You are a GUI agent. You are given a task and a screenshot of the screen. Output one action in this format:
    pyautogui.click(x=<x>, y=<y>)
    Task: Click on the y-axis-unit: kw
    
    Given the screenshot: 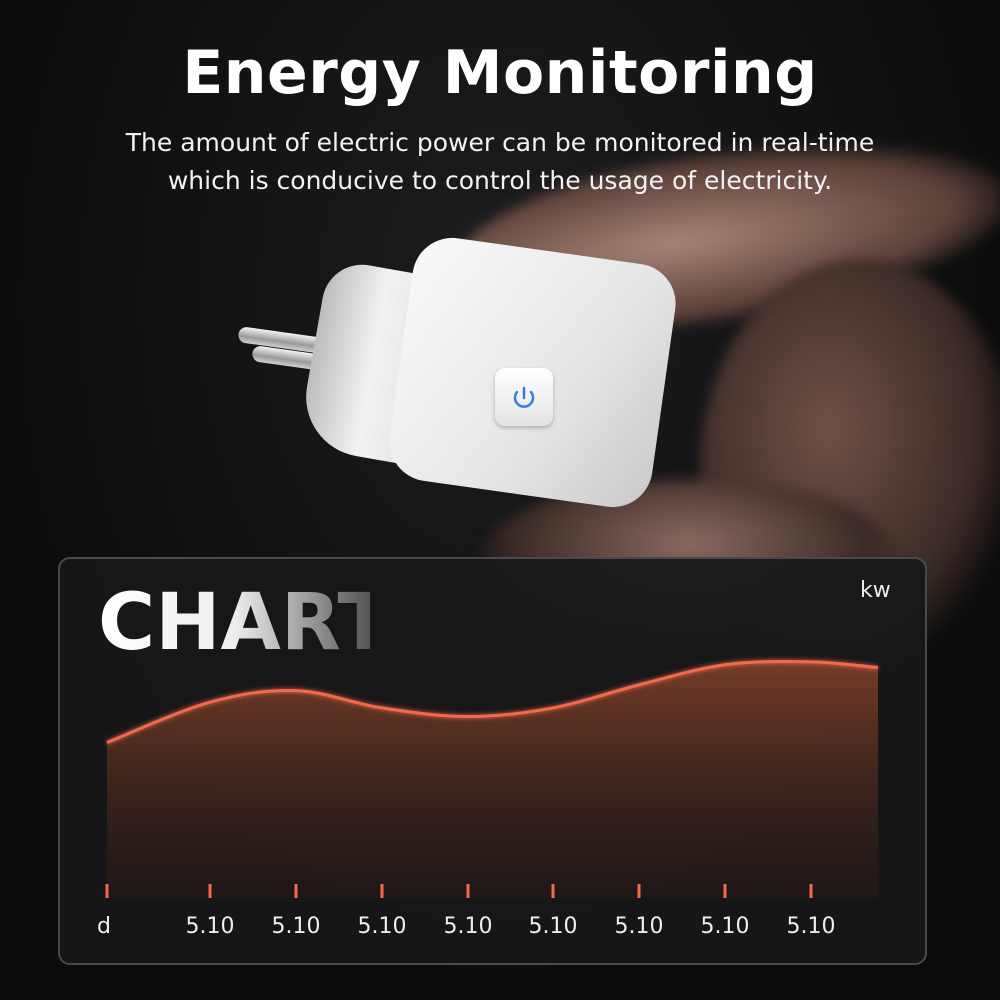 What is the action you would take?
    pyautogui.click(x=875, y=590)
    